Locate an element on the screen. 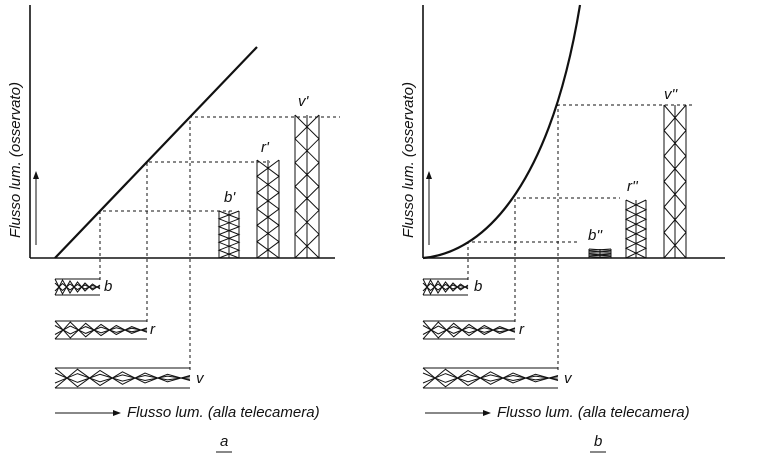 The width and height of the screenshot is (779, 464). response-line is located at coordinates (156, 152).